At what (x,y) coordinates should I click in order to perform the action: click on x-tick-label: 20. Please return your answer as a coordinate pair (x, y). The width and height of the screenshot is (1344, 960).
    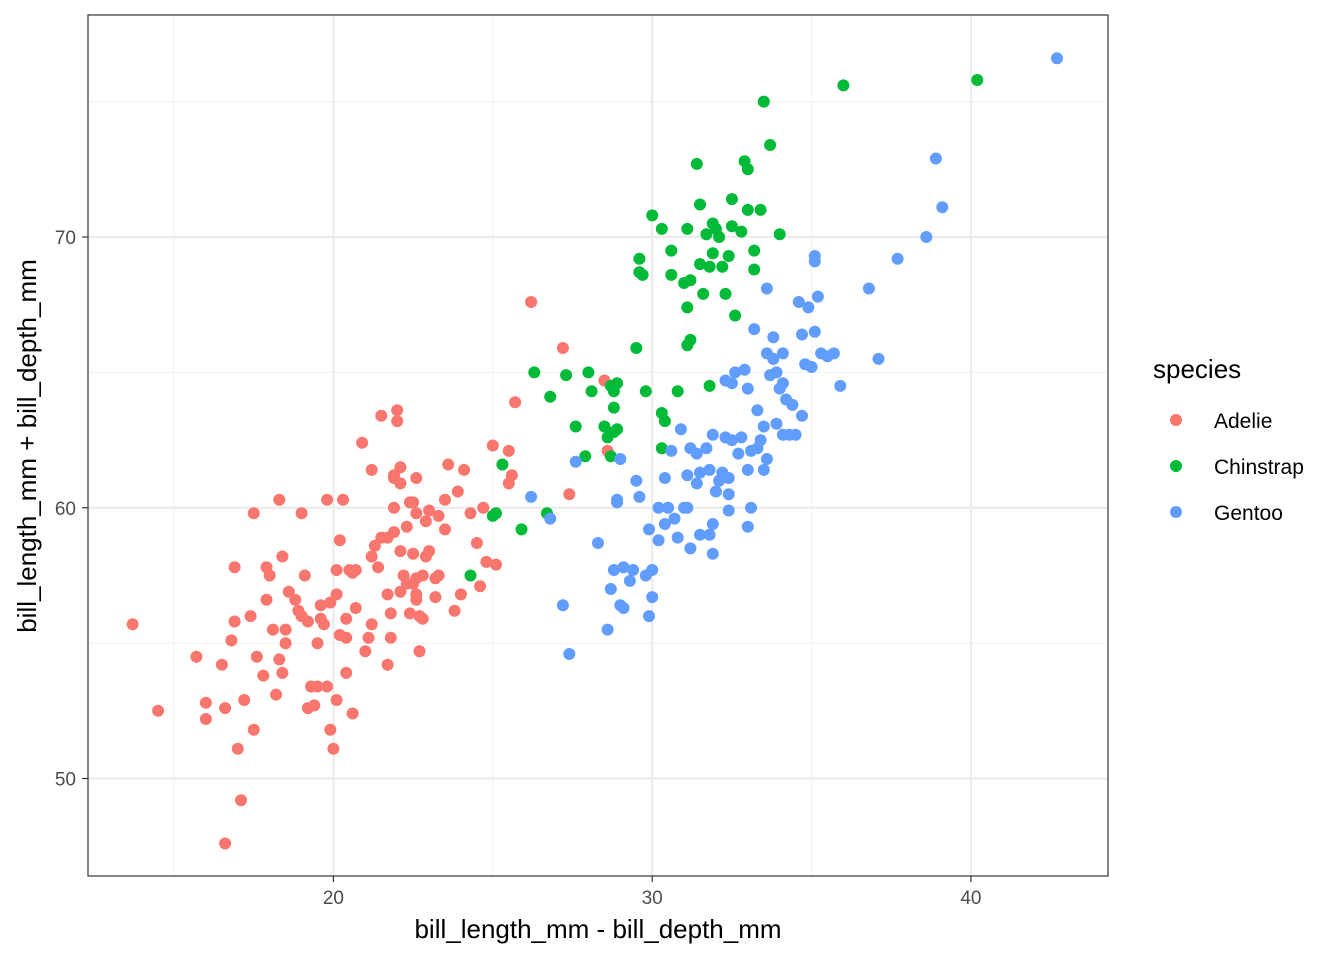
    Looking at the image, I should click on (333, 898).